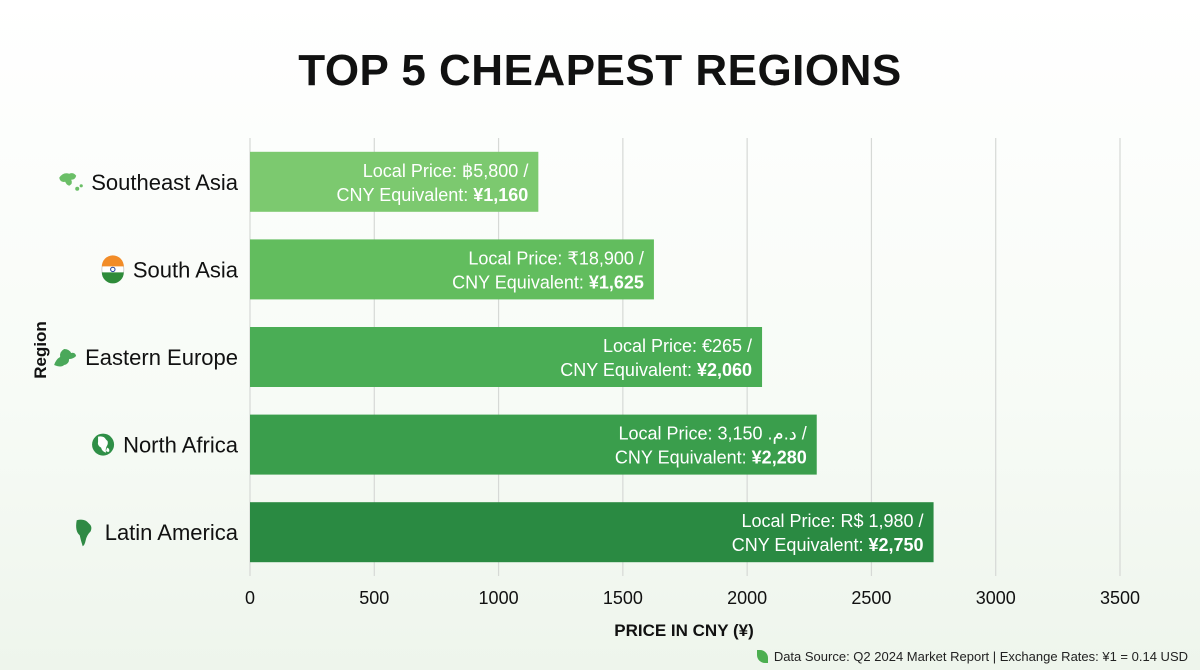 The width and height of the screenshot is (1200, 670). What do you see at coordinates (616, 282) in the screenshot?
I see `cny-value: ¥1,625` at bounding box center [616, 282].